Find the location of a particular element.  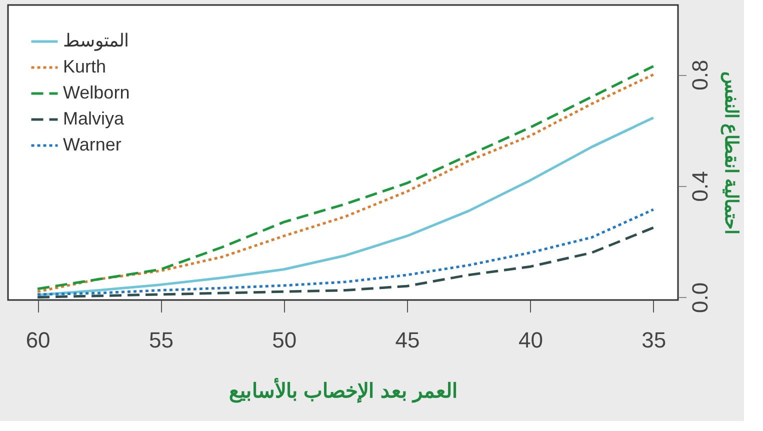

line-series is located at coordinates (345, 262).